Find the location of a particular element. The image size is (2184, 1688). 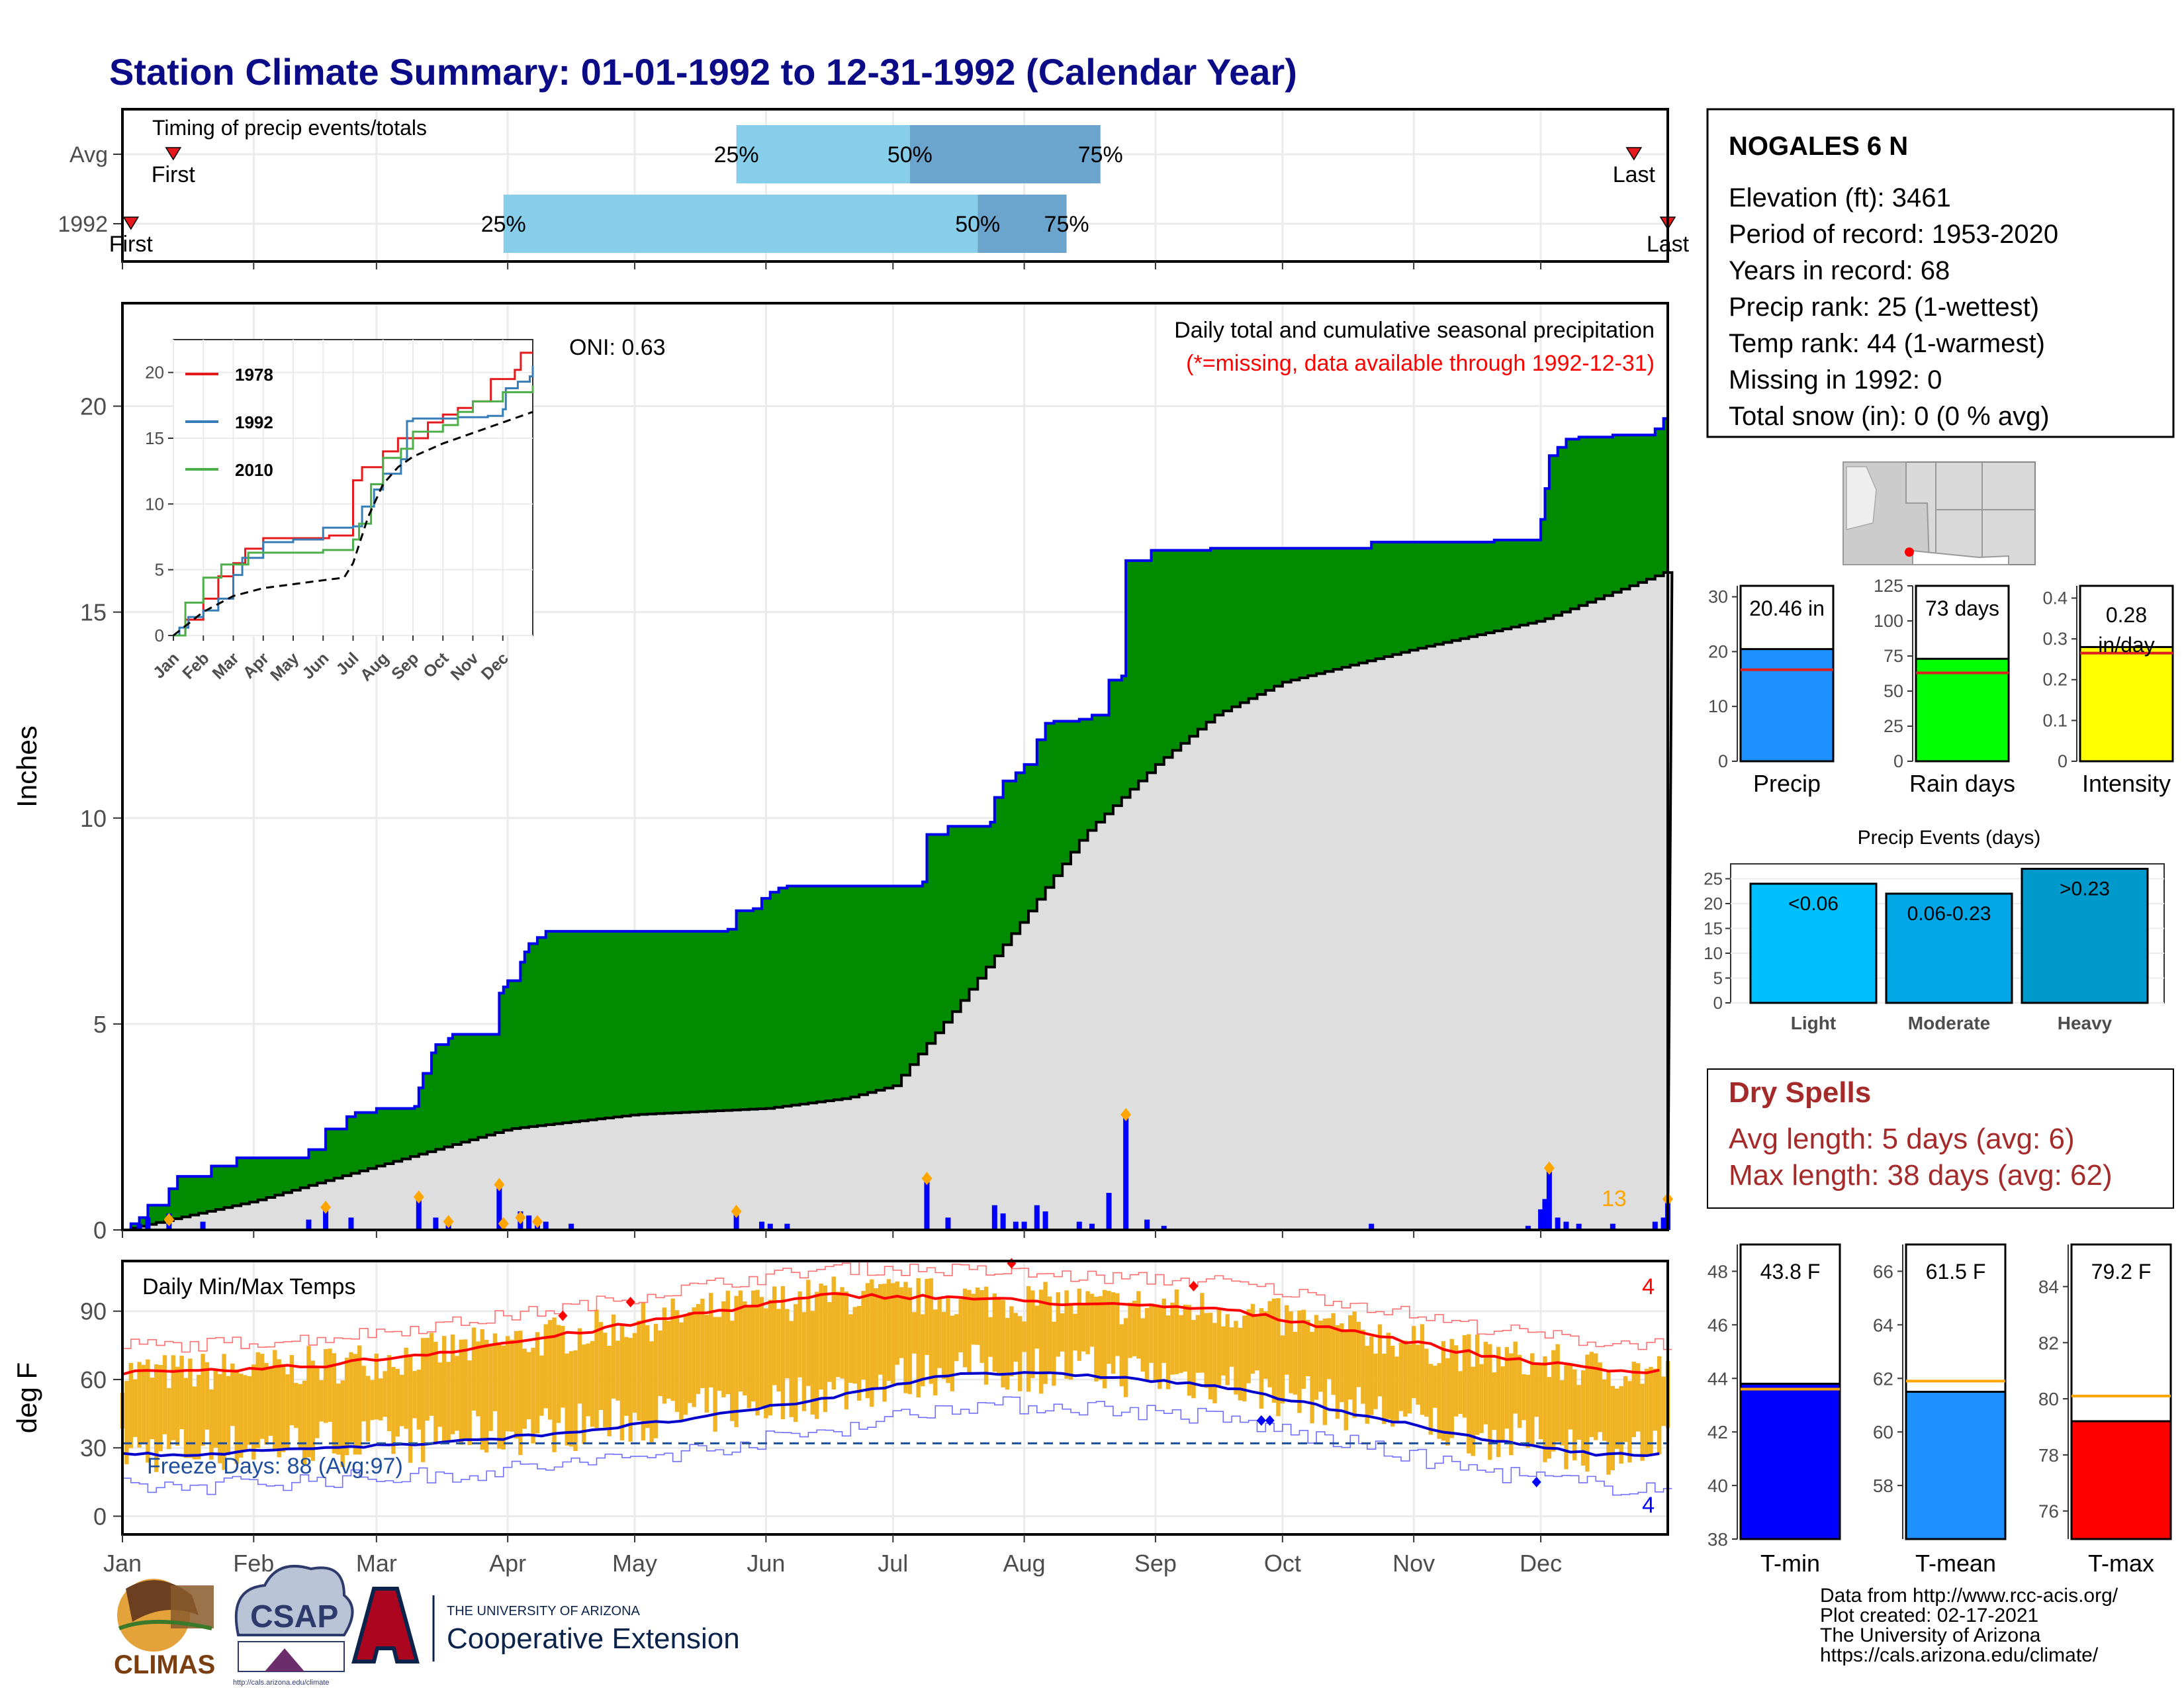

csap-text: CSAP is located at coordinates (294, 1616).